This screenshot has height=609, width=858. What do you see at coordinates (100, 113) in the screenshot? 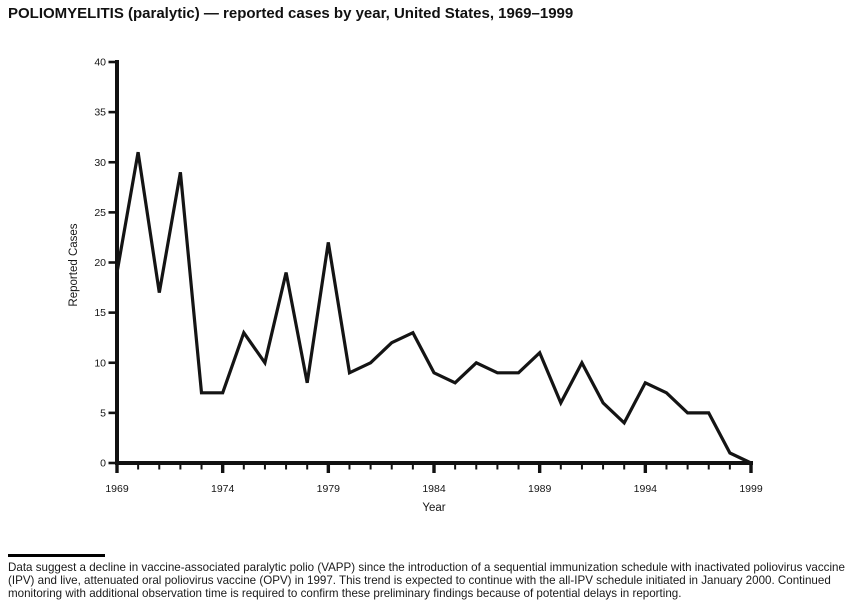
I see `y-tick-label: 35` at bounding box center [100, 113].